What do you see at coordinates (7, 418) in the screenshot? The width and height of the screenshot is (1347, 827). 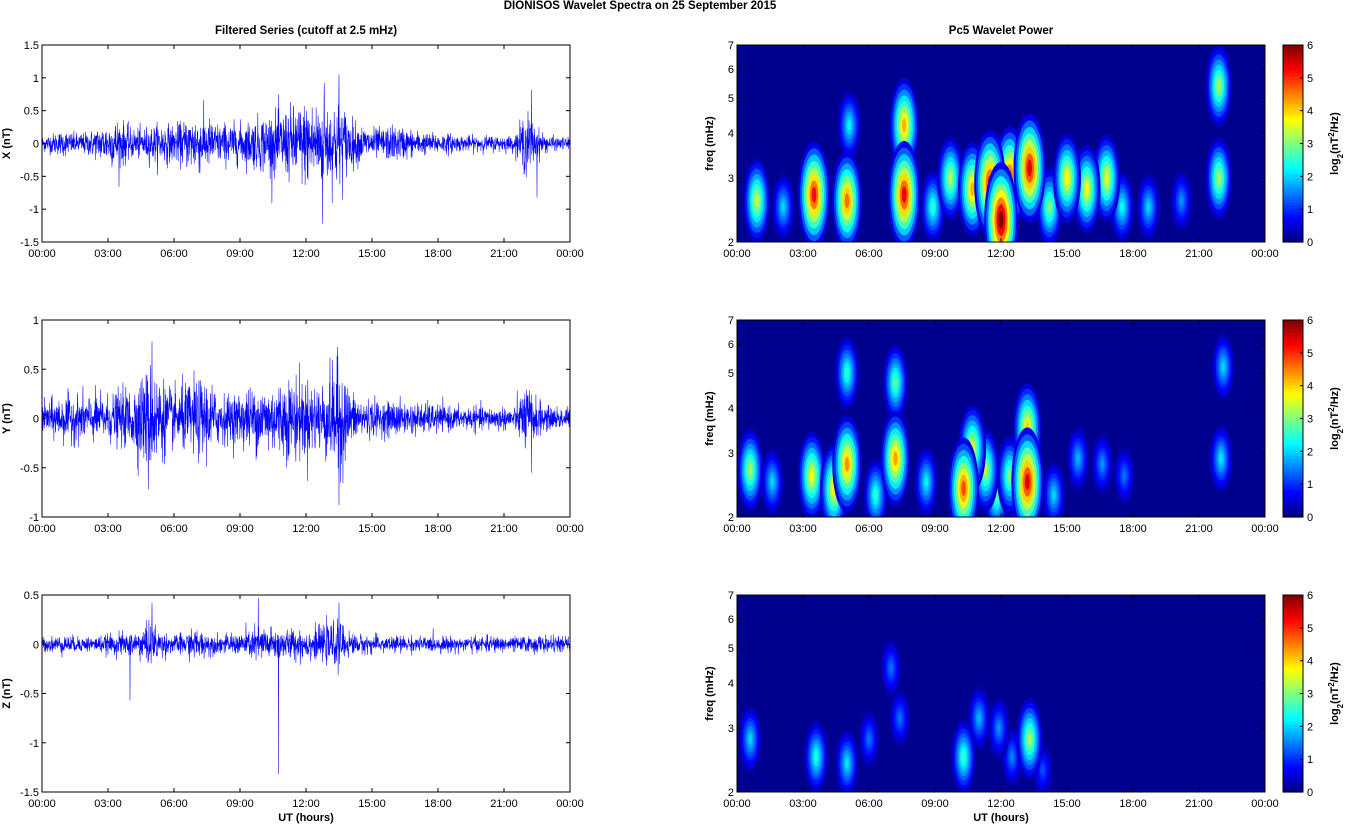 I see `y-axis-label: Y (nT)` at bounding box center [7, 418].